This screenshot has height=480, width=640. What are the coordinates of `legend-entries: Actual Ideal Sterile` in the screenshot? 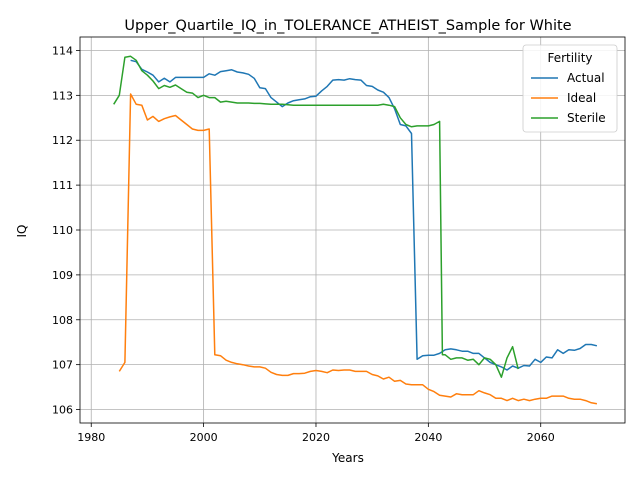 It's located at (568, 98).